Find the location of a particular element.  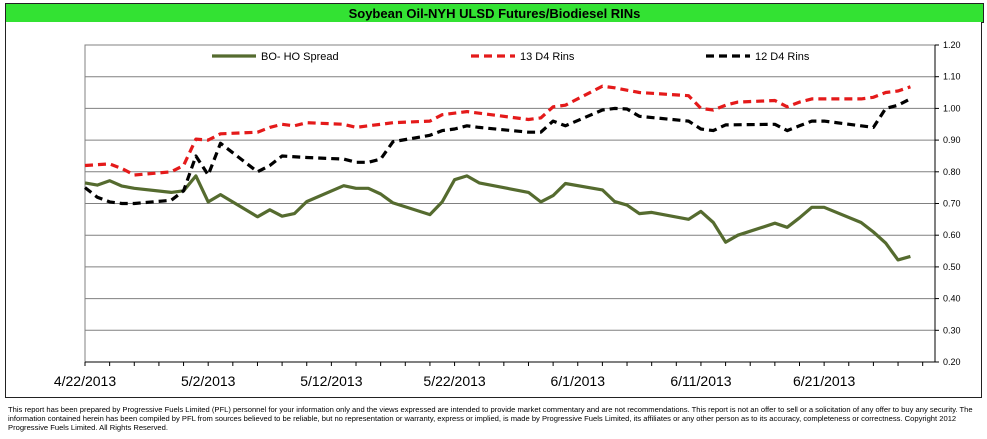

legend-label: BO- HO Spread is located at coordinates (300, 57).